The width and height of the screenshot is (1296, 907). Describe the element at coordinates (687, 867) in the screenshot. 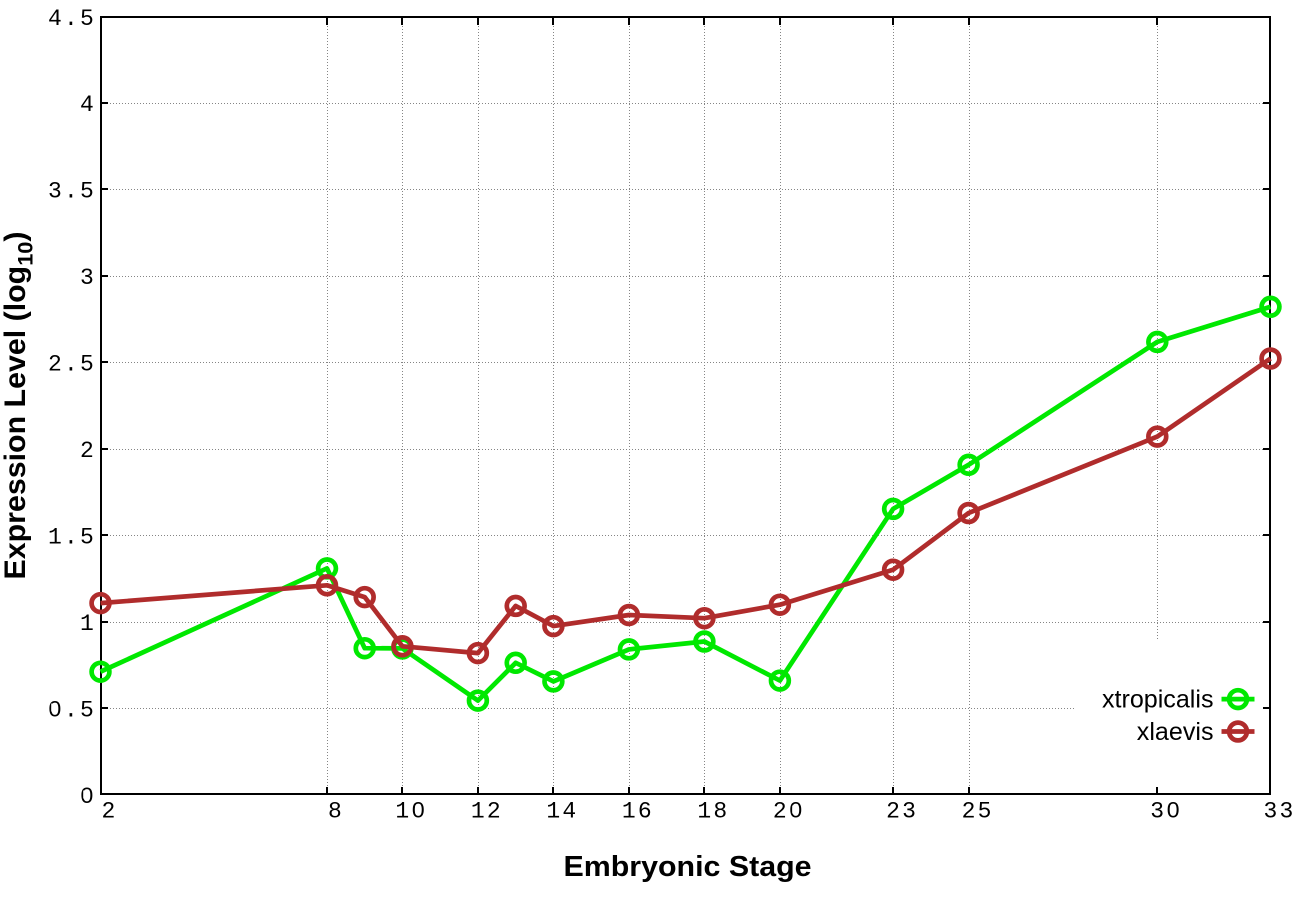

I see `svg-text: Embryonic Stage` at that location.